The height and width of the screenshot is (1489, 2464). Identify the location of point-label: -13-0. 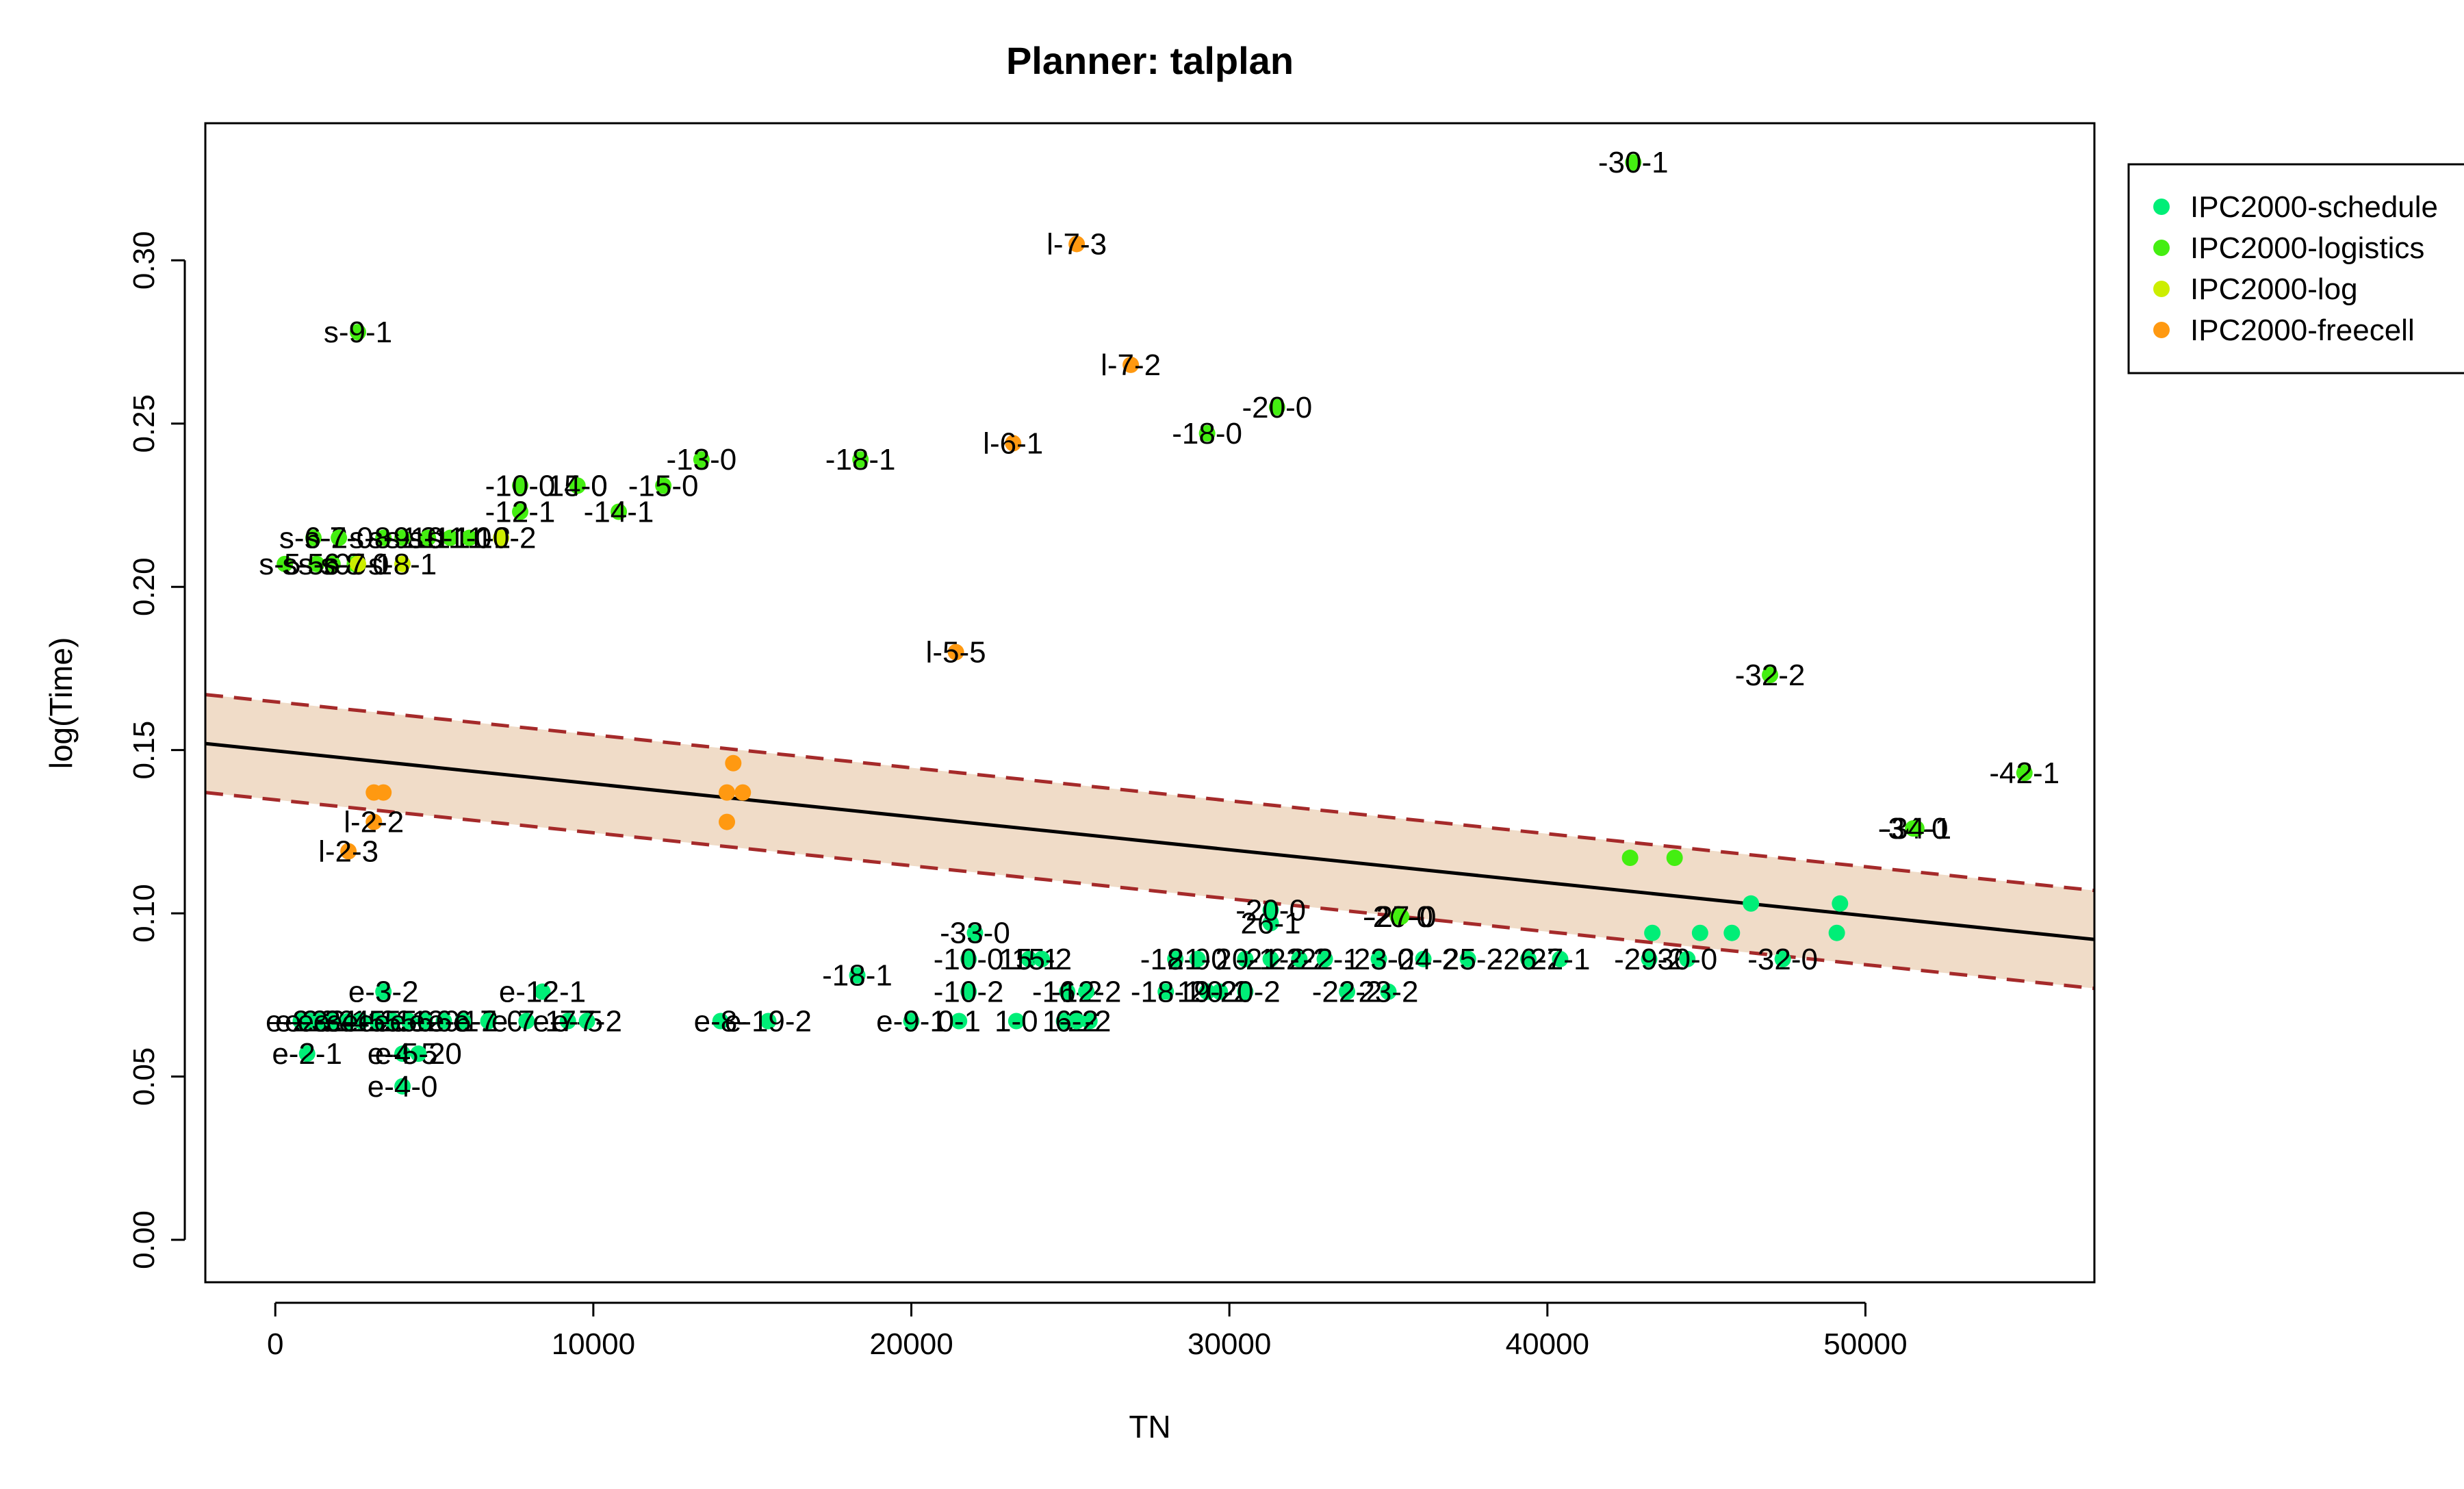
(701, 459).